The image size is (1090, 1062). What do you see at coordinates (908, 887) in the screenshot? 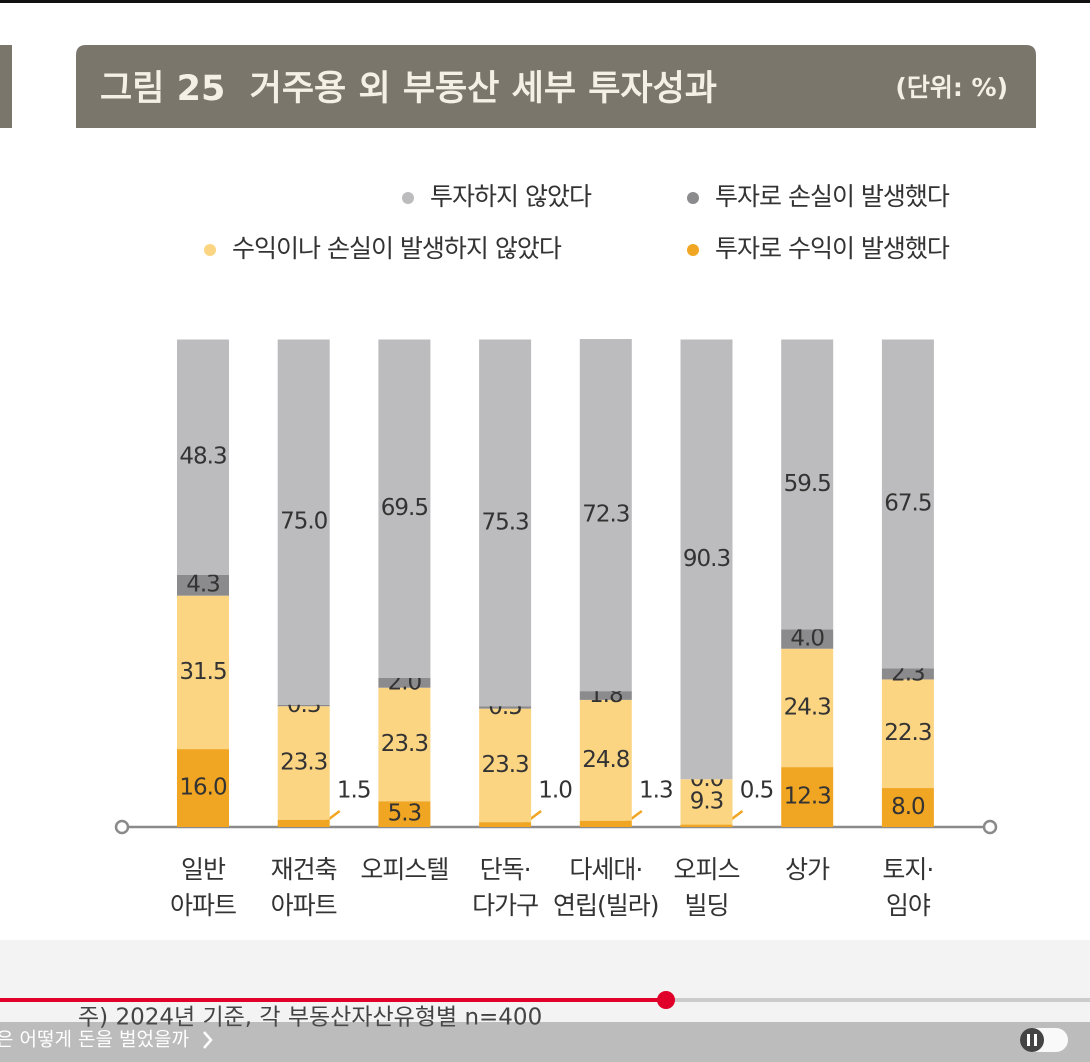
I see `x-tick-label: 토지· 임야` at bounding box center [908, 887].